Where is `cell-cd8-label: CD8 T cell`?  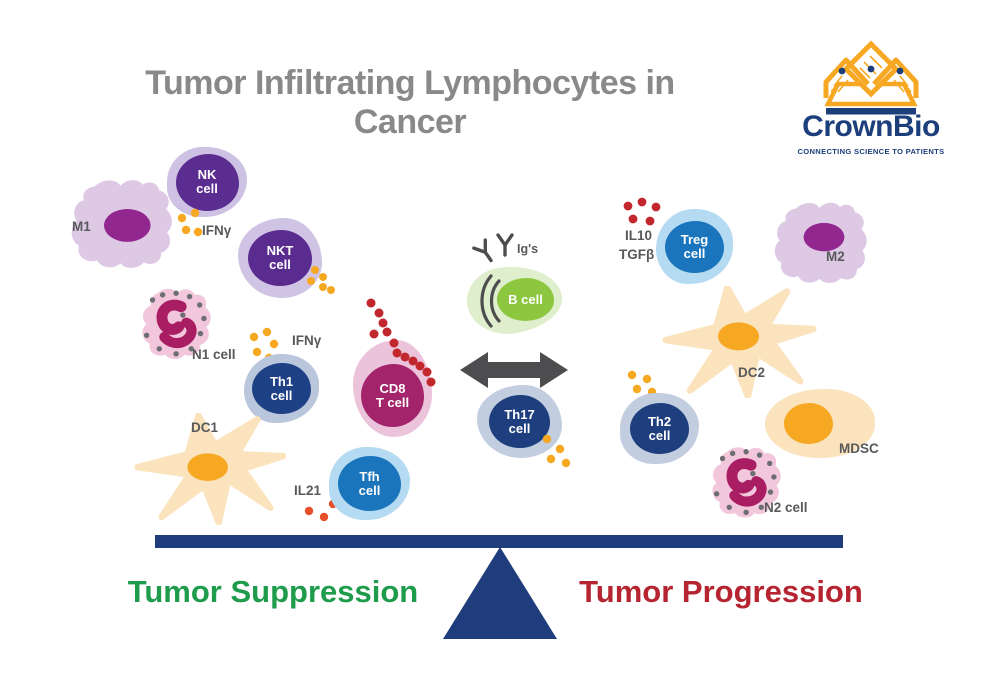 cell-cd8-label: CD8 T cell is located at coordinates (392, 395).